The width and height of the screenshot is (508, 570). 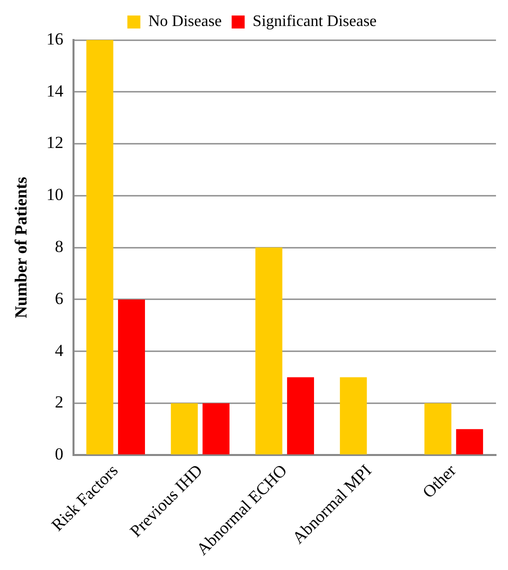 What do you see at coordinates (59, 246) in the screenshot?
I see `y-tick-label: 8` at bounding box center [59, 246].